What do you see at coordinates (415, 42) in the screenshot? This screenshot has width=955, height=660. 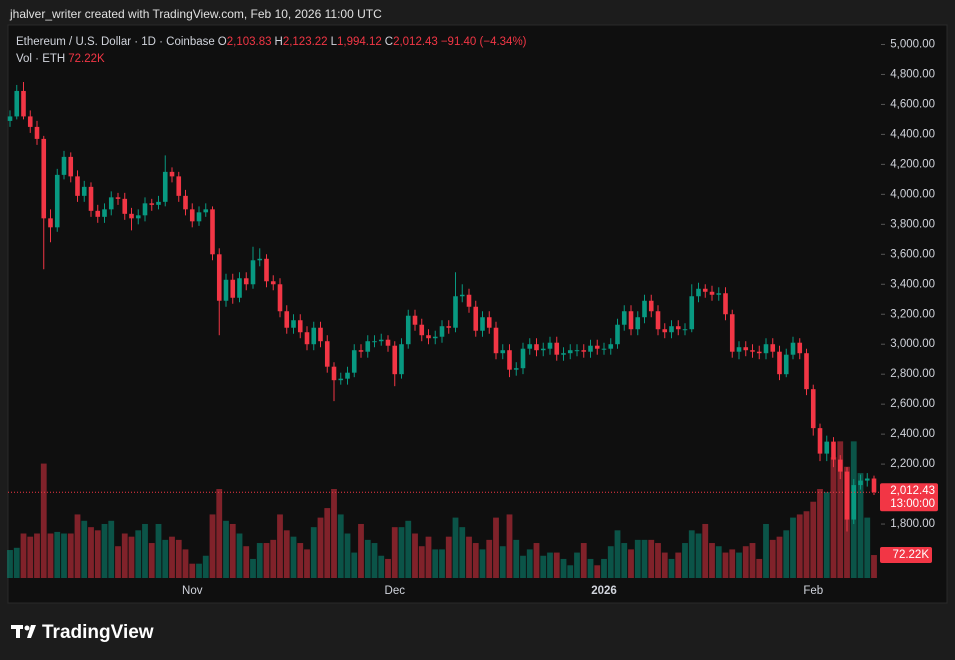 I see `ohlc-value: 2,012.43` at bounding box center [415, 42].